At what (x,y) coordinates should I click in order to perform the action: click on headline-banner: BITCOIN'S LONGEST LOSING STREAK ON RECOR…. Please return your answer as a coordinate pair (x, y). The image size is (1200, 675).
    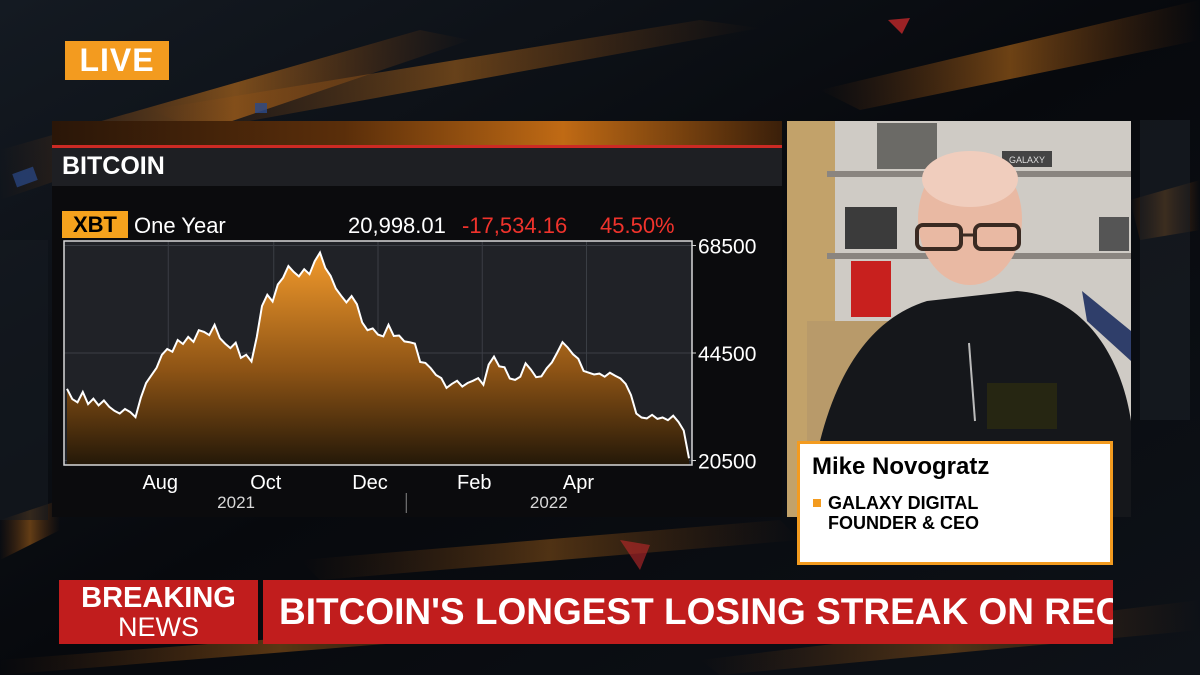
    Looking at the image, I should click on (688, 612).